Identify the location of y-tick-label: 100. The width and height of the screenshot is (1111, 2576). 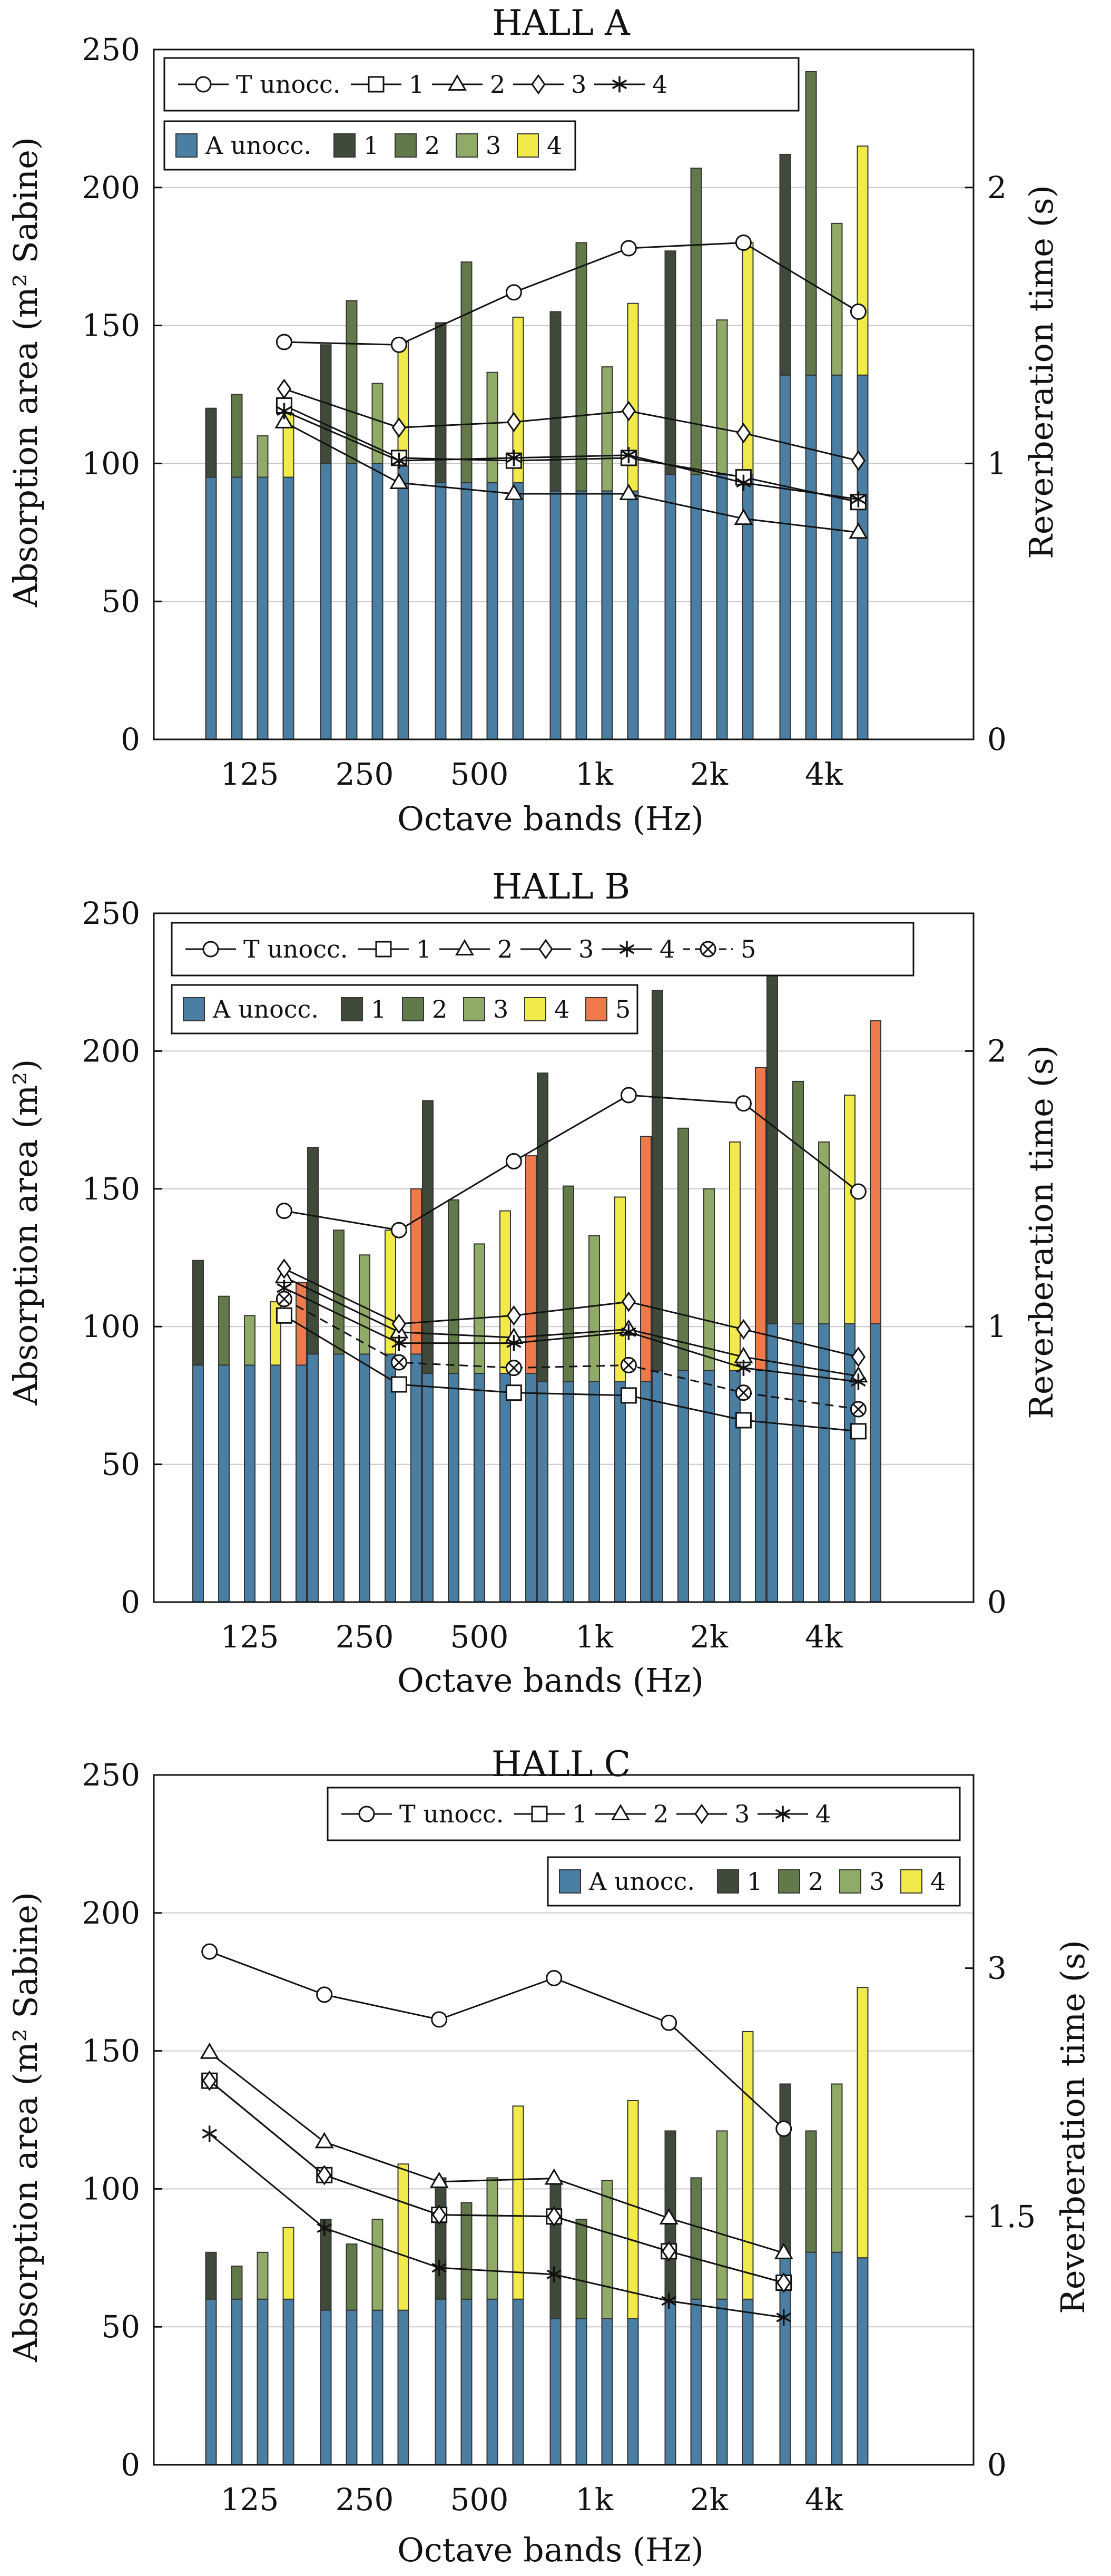
(111, 463).